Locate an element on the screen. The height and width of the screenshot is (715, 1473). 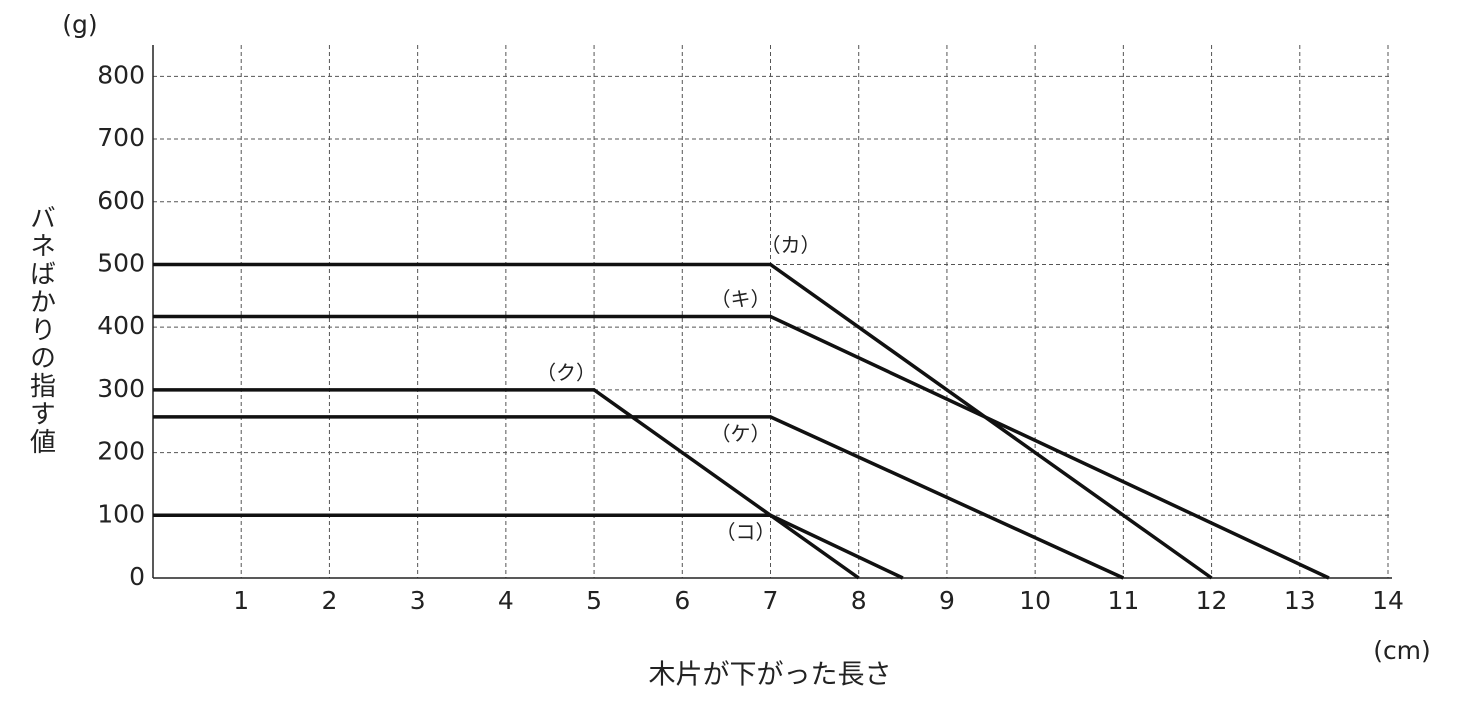
x-tick-label: 13 is located at coordinates (1300, 600).